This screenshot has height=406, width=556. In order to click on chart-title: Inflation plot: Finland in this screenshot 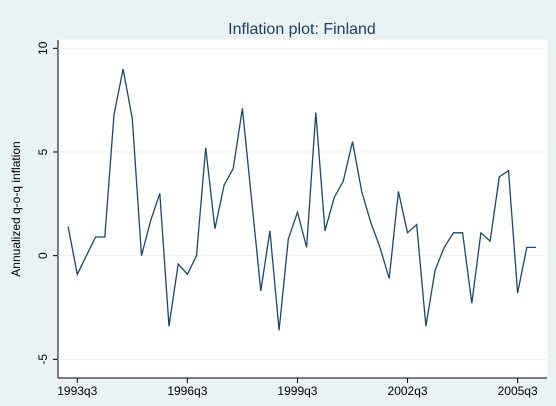, I will do `click(302, 29)`.